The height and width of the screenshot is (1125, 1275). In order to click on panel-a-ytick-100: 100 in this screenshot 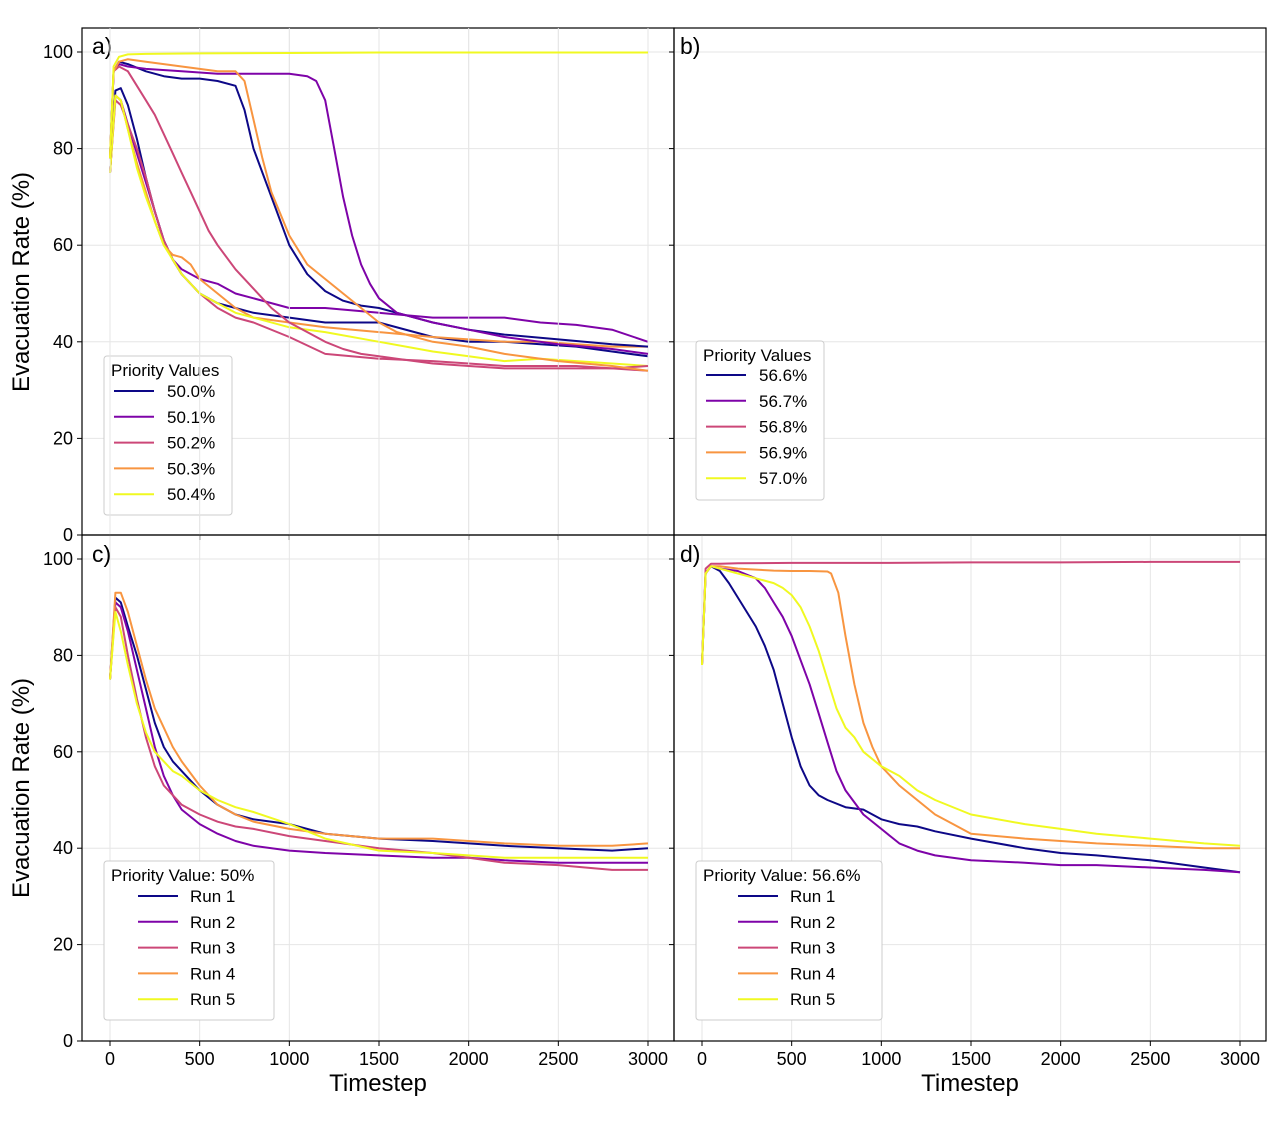, I will do `click(58, 52)`.